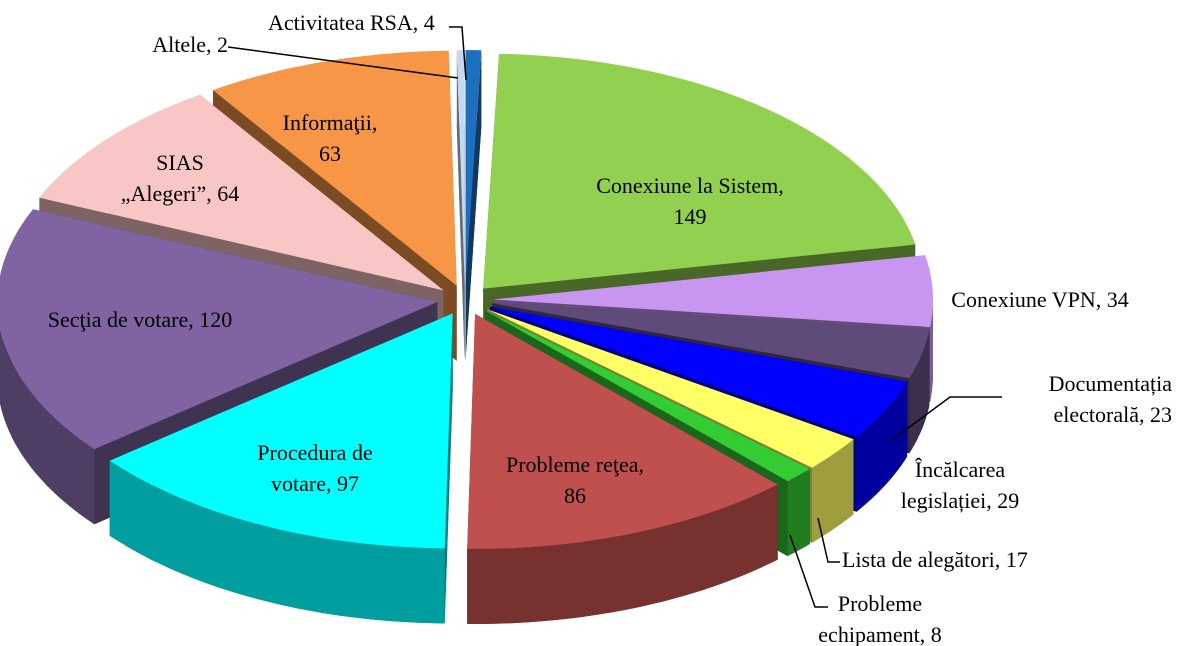 The image size is (1179, 646). What do you see at coordinates (351, 22) in the screenshot?
I see `data-label: Activitatea RSA, 4` at bounding box center [351, 22].